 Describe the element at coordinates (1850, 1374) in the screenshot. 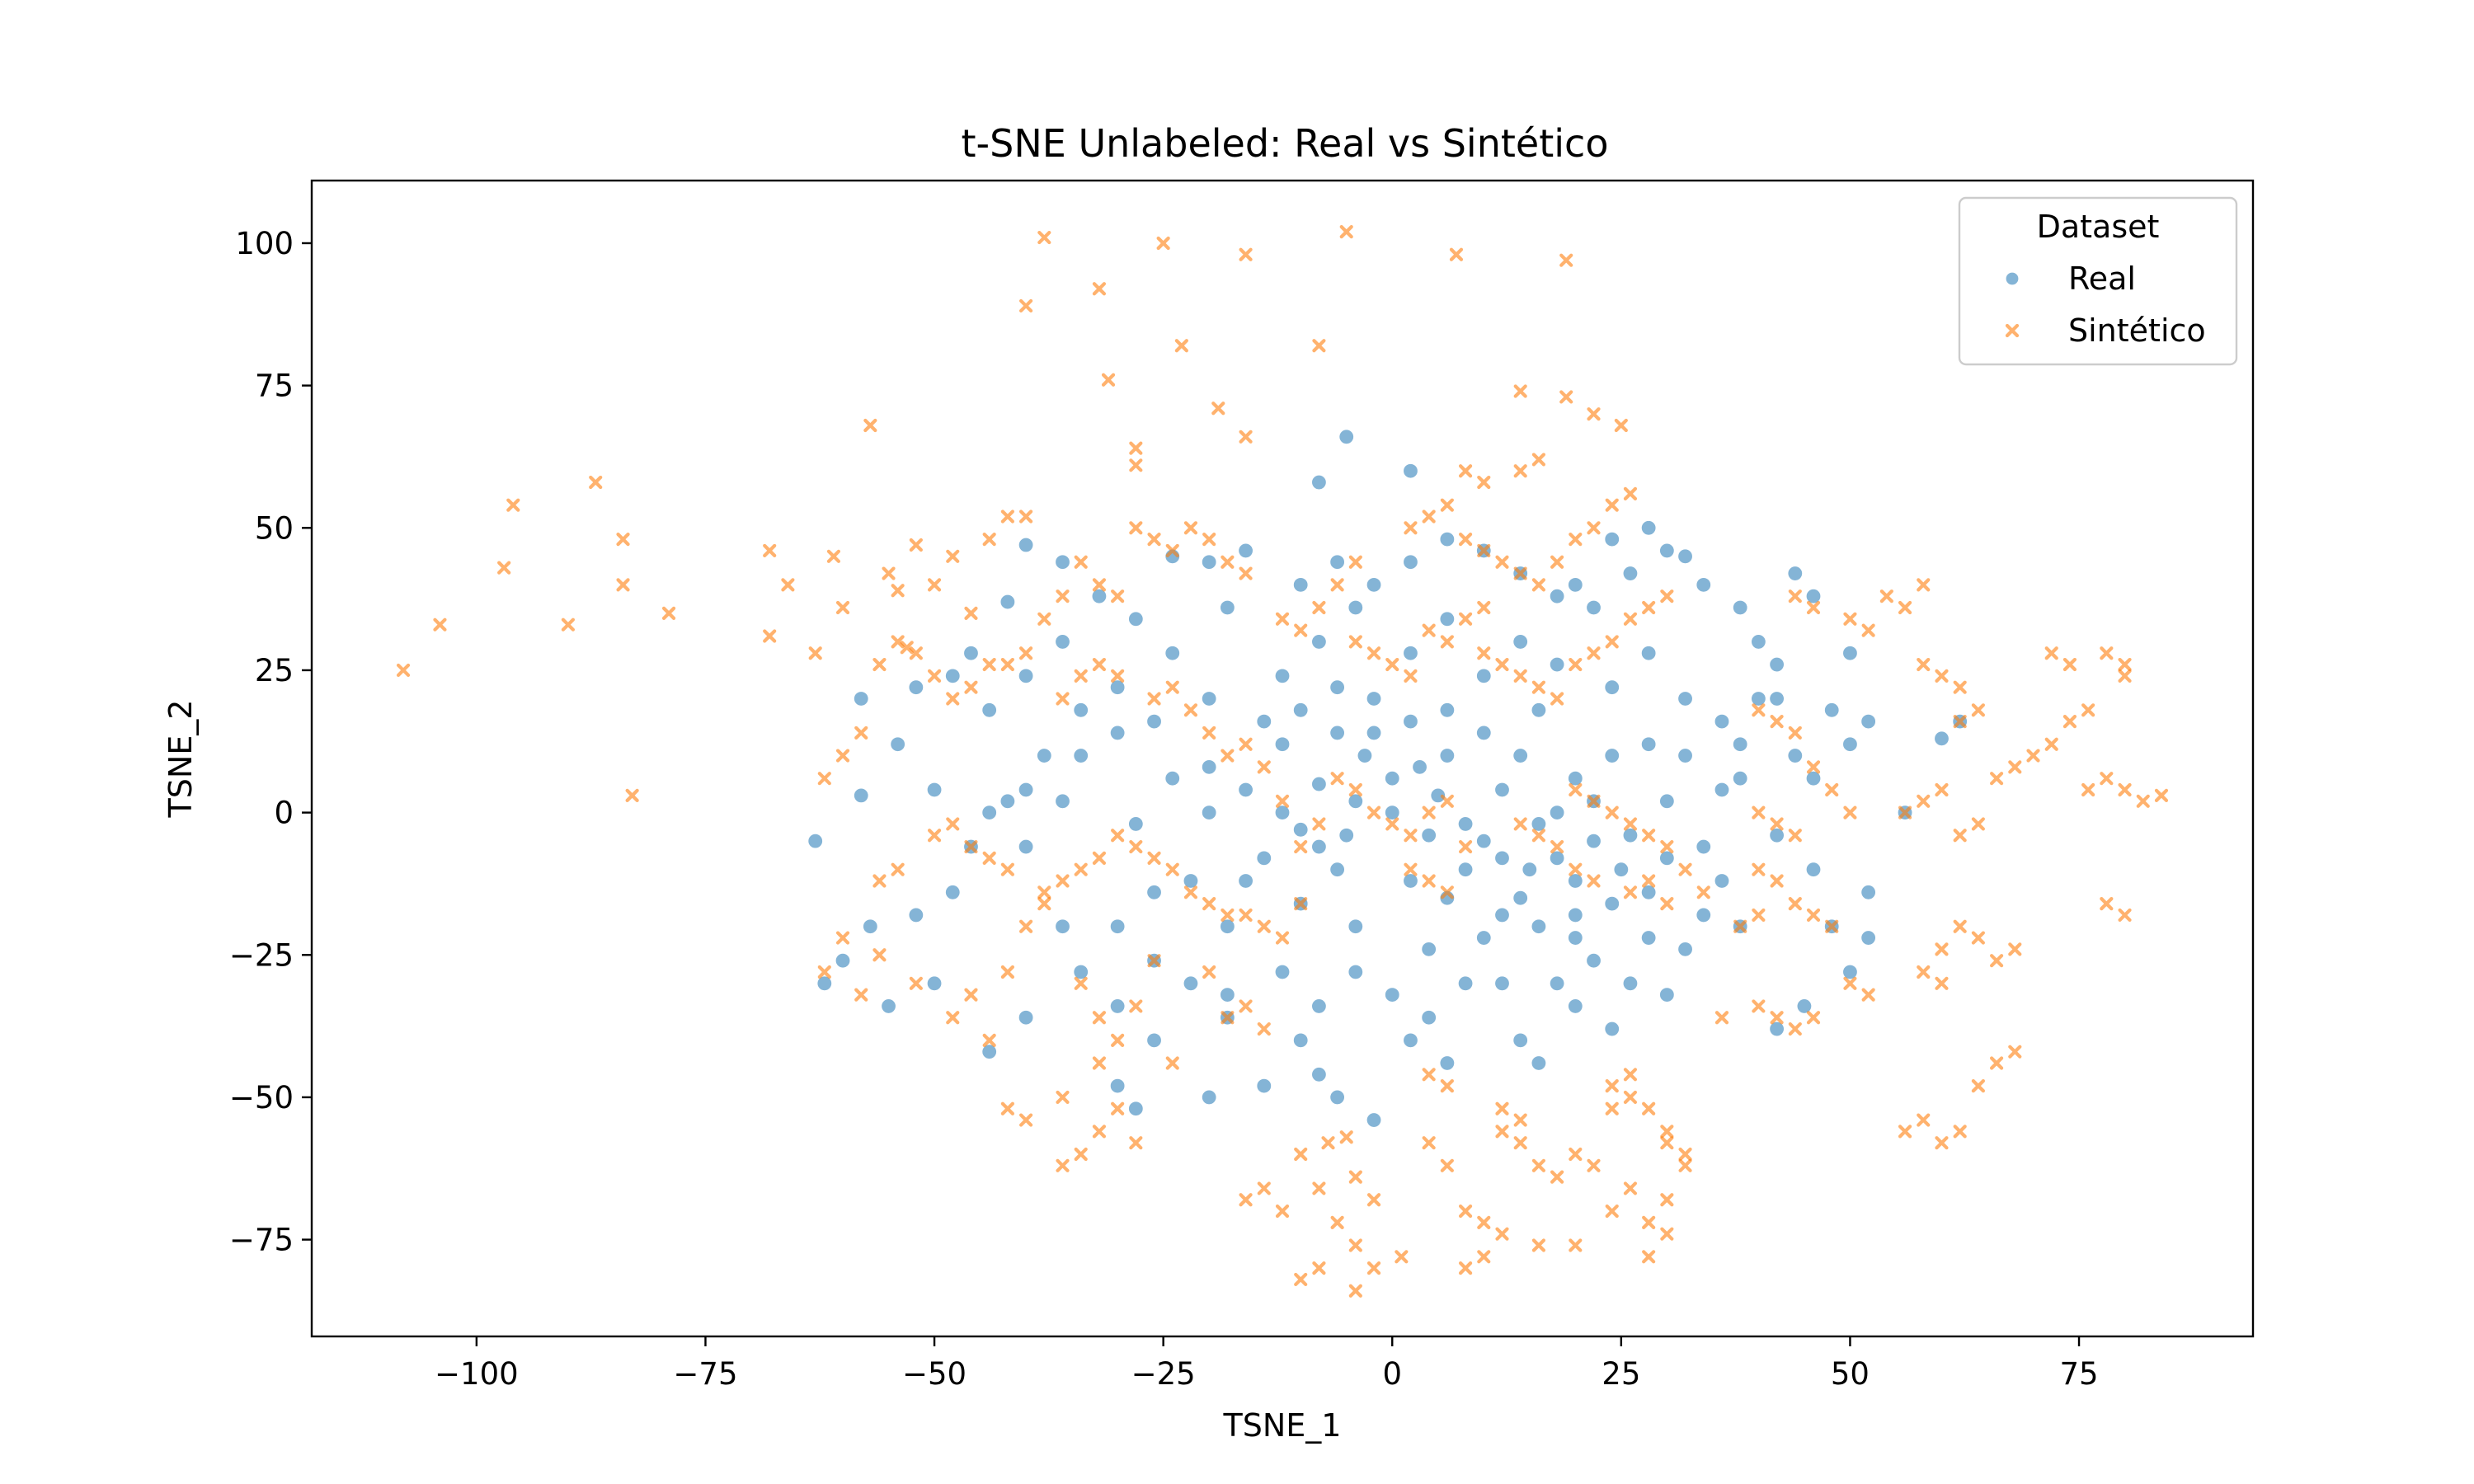

I see `x-tick-label: 50` at that location.